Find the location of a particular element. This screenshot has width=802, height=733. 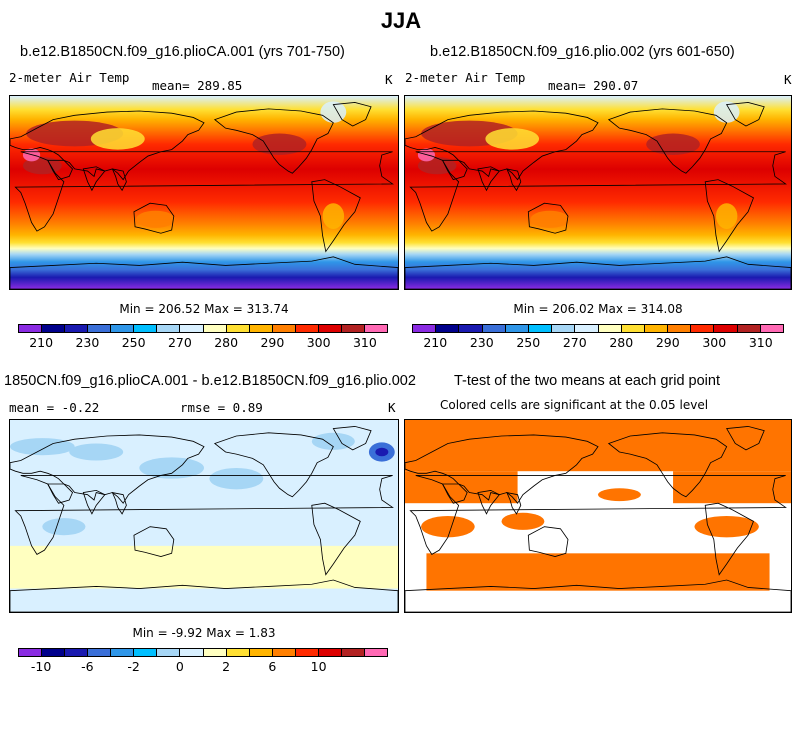

main-title: JJA is located at coordinates (401, 20).